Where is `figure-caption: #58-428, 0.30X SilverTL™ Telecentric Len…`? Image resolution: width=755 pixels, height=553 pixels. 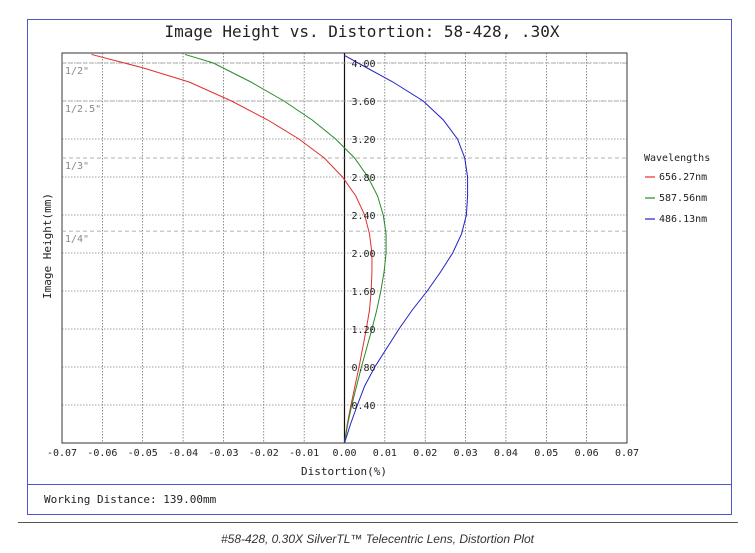 figure-caption: #58-428, 0.30X SilverTL™ Telecentric Len… is located at coordinates (377, 539).